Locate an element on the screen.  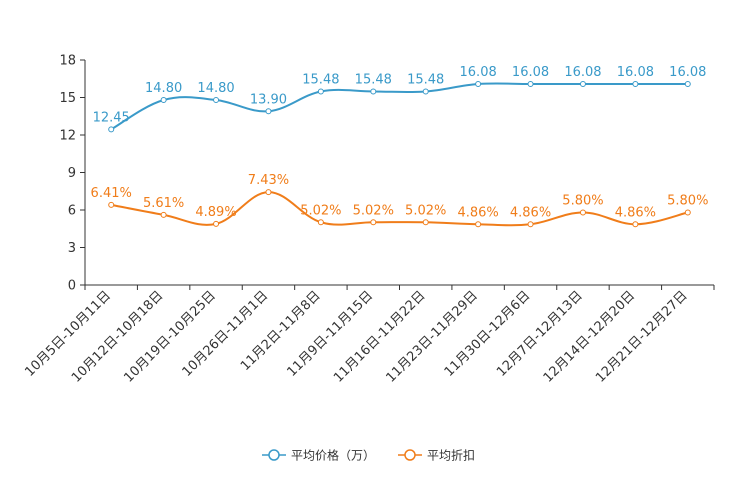
x-tick-label: 11月23日-11月29日 is located at coordinates (431, 336).